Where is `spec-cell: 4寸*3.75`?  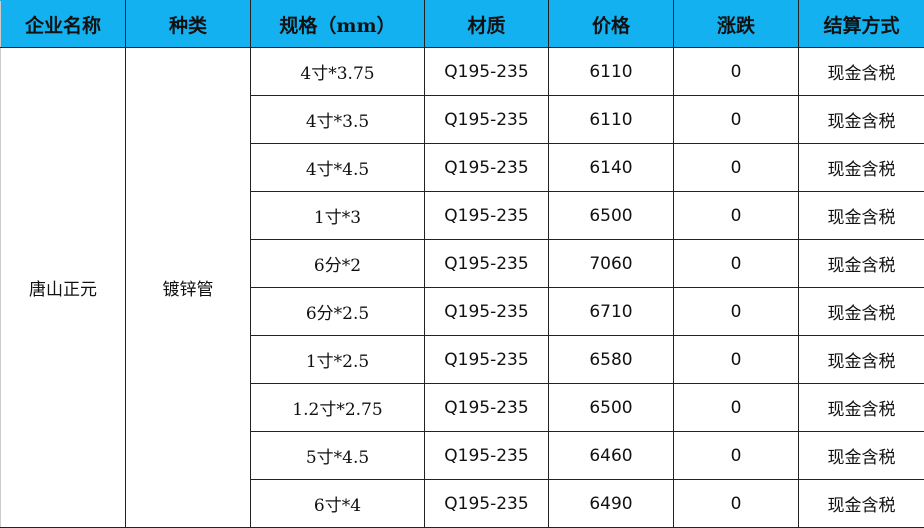 spec-cell: 4寸*3.75 is located at coordinates (338, 72).